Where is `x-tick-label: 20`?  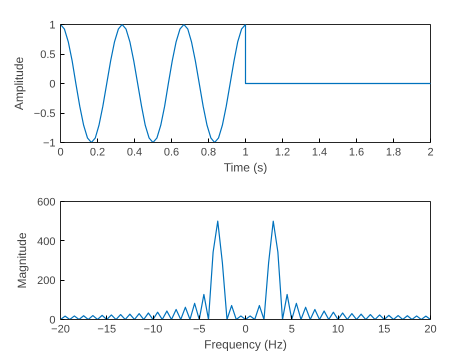 x-tick-label: 20 is located at coordinates (430, 330).